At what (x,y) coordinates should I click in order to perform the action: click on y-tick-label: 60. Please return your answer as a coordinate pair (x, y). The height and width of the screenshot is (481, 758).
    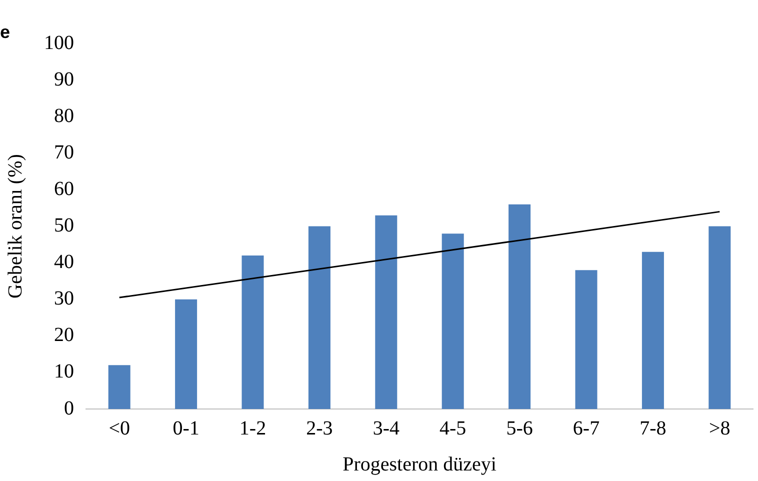
    Looking at the image, I should click on (64, 189).